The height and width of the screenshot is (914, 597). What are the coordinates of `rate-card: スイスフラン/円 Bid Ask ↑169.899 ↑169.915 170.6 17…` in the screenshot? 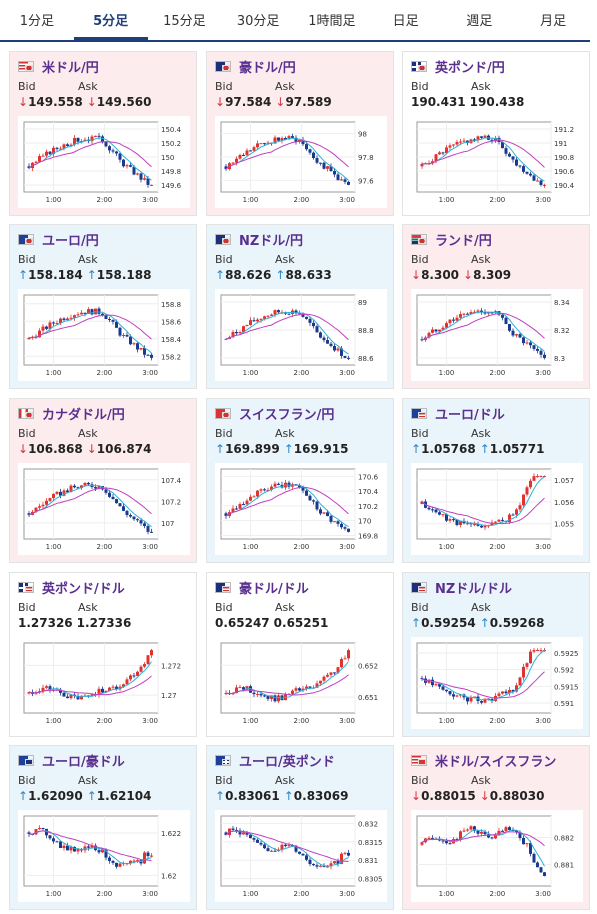 It's located at (300, 480).